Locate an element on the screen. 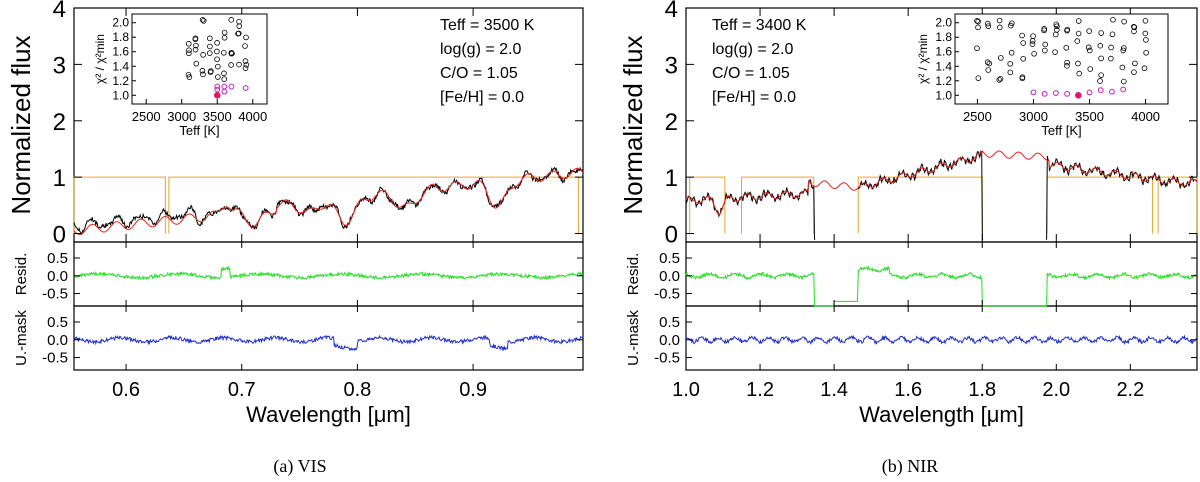 The height and width of the screenshot is (482, 1200). parameter-label: Teff = 3400 K is located at coordinates (759, 25).